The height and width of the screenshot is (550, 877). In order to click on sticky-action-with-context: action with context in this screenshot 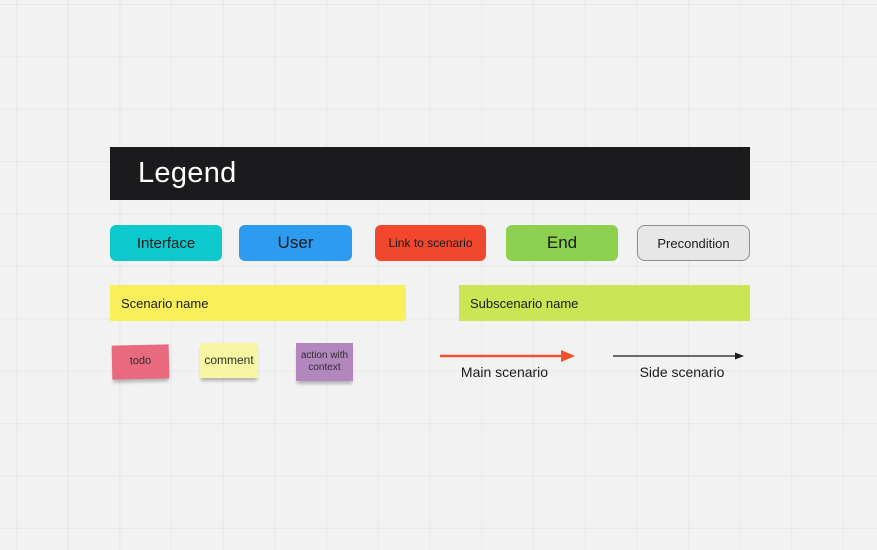, I will do `click(324, 362)`.